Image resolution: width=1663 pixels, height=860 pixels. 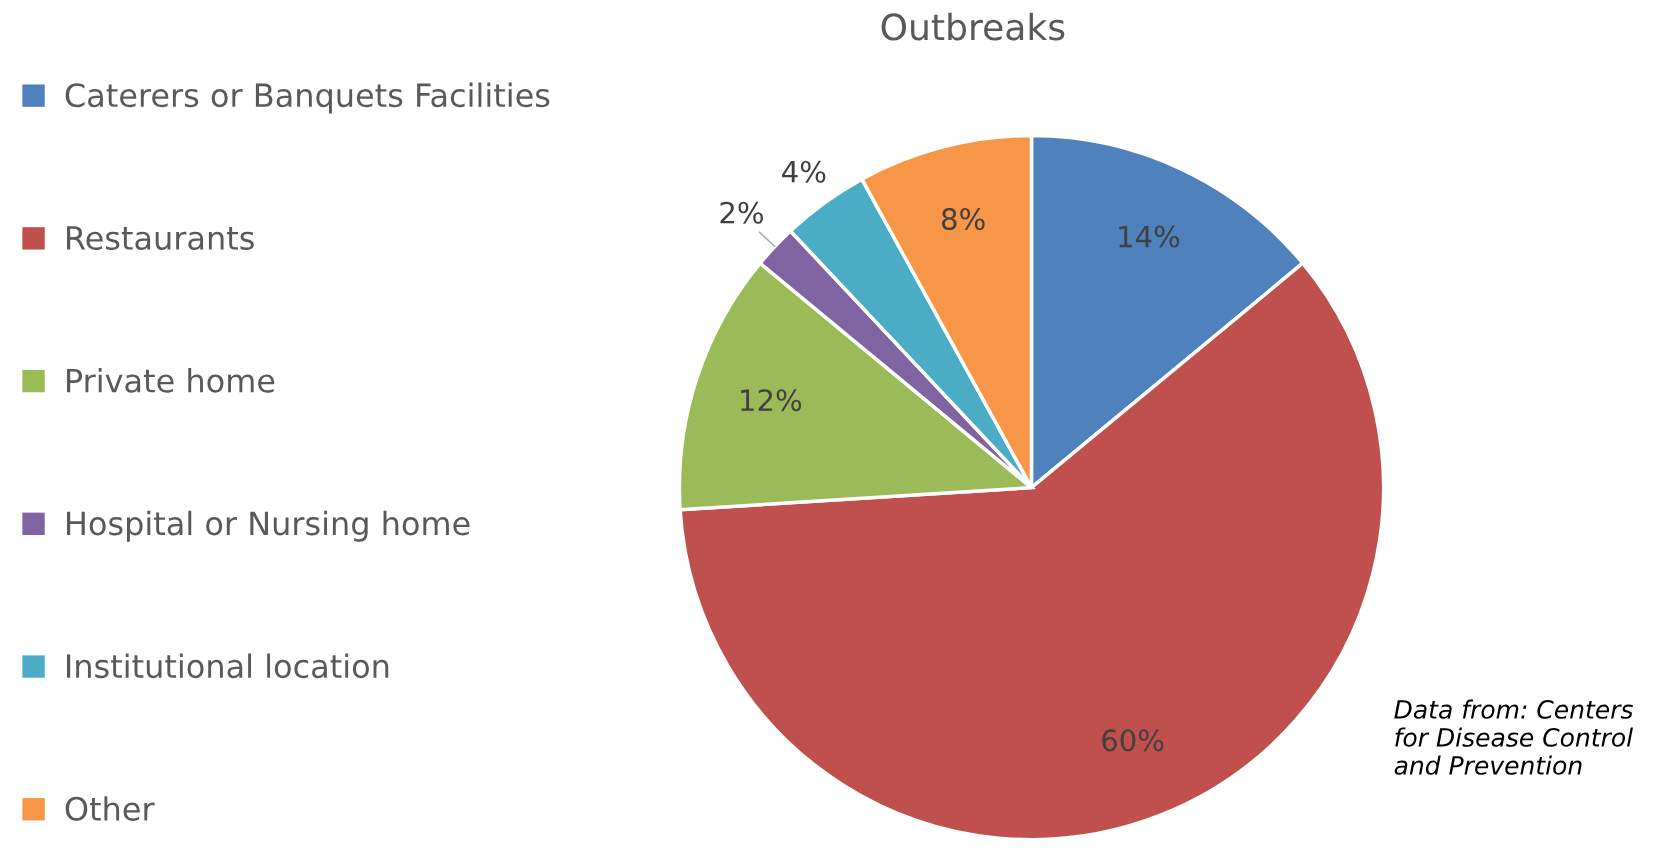 What do you see at coordinates (741, 212) in the screenshot?
I see `data-label: 2%` at bounding box center [741, 212].